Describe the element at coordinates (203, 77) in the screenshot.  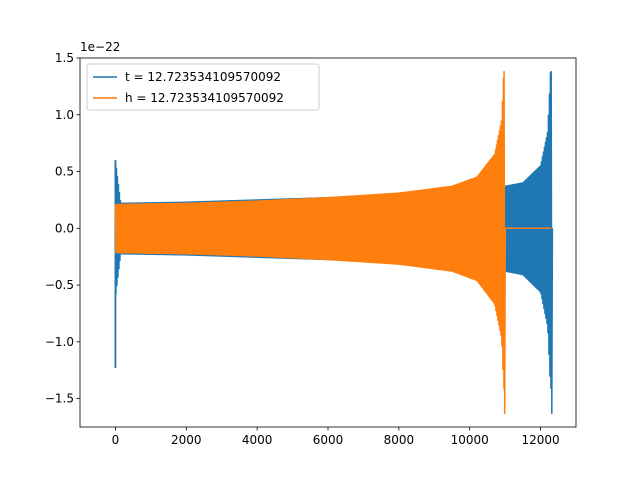
I see `legend-label-t: t = 12.723534109570092` at that location.